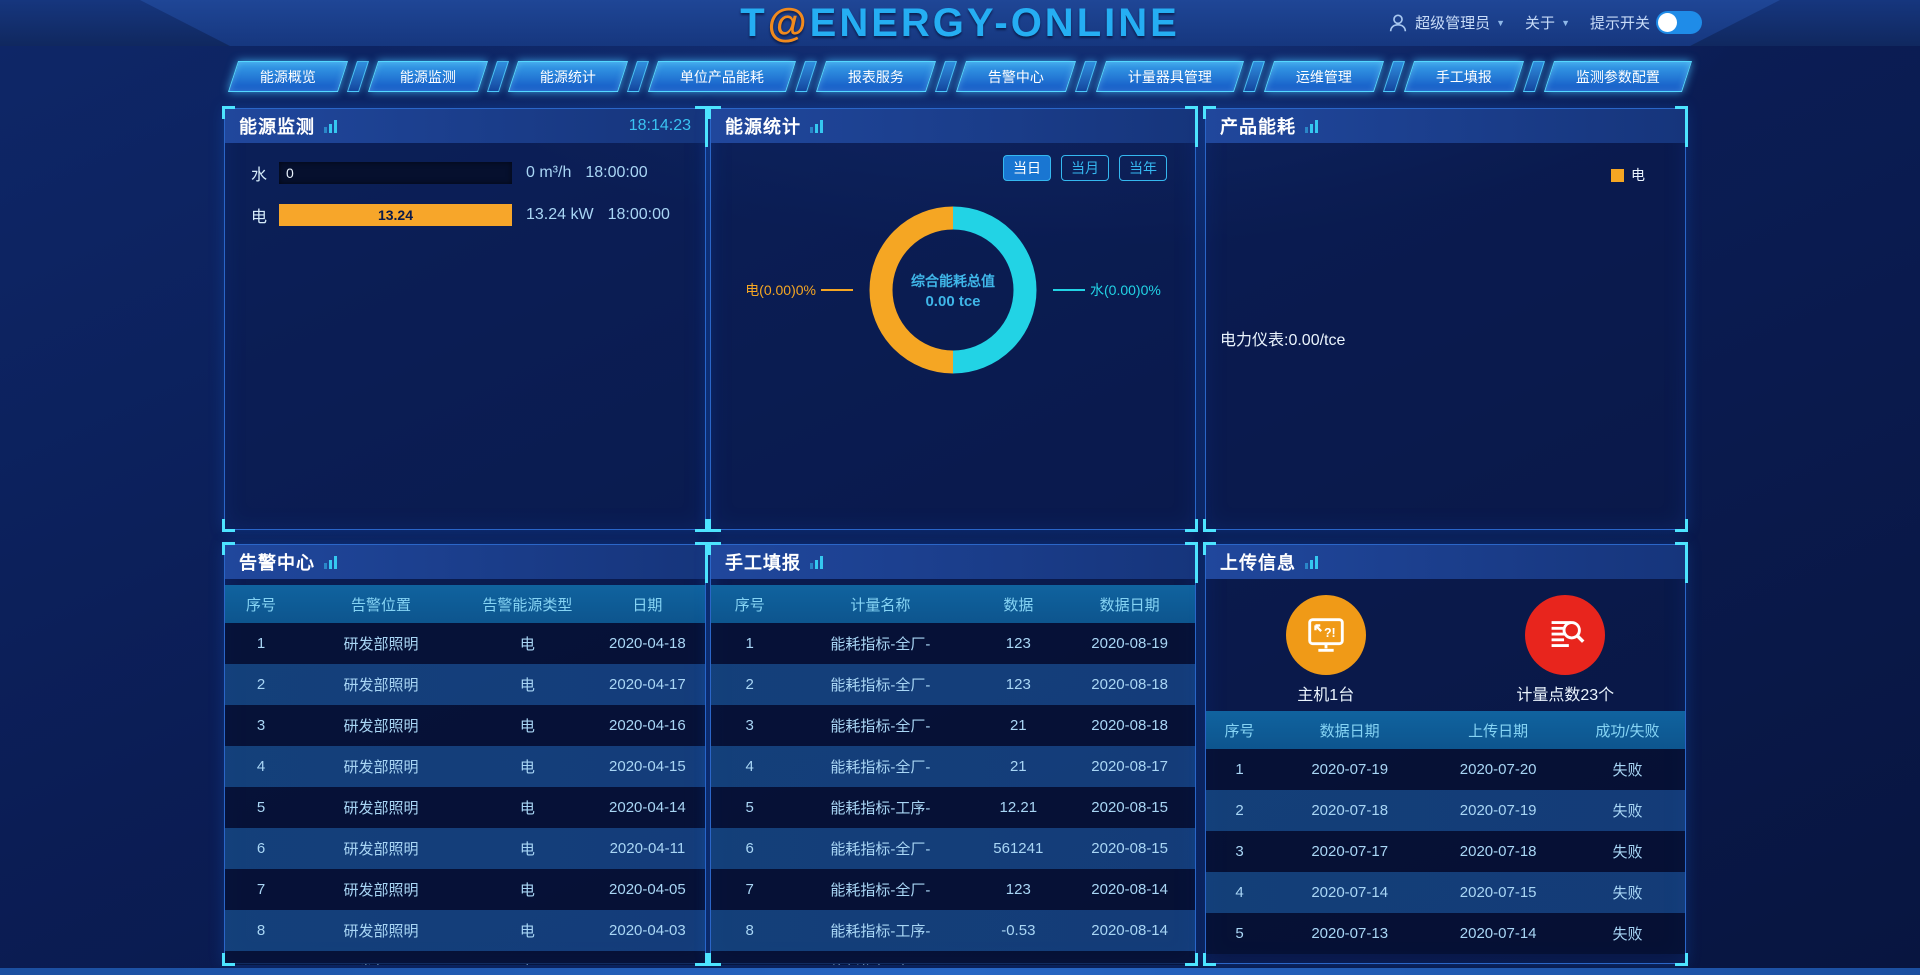 The height and width of the screenshot is (975, 1920). I want to click on table-cell: 2020-07-18, so click(1498, 851).